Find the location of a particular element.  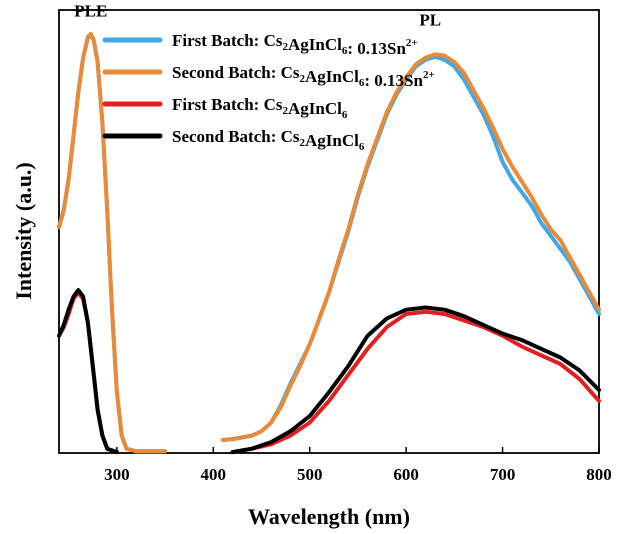

legend-label-3: First Batch: Cs2AgInCl6 is located at coordinates (260, 108).